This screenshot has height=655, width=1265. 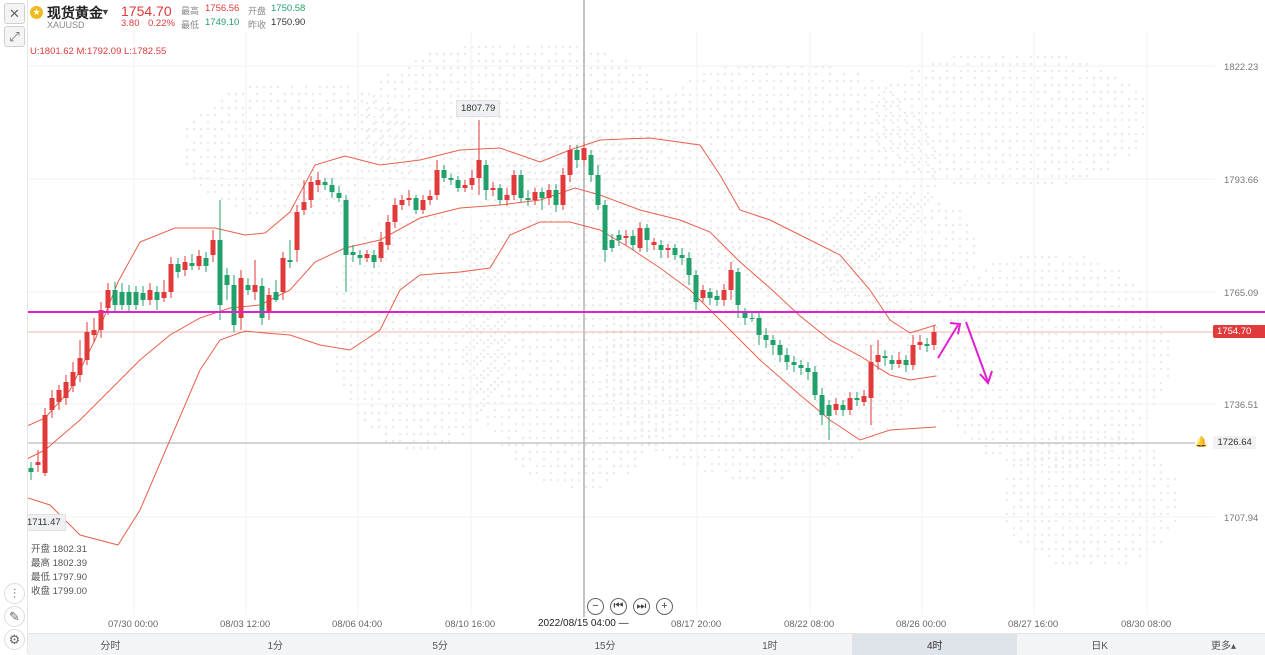 What do you see at coordinates (470, 624) in the screenshot?
I see `time-axis-label: 08/10 16:00` at bounding box center [470, 624].